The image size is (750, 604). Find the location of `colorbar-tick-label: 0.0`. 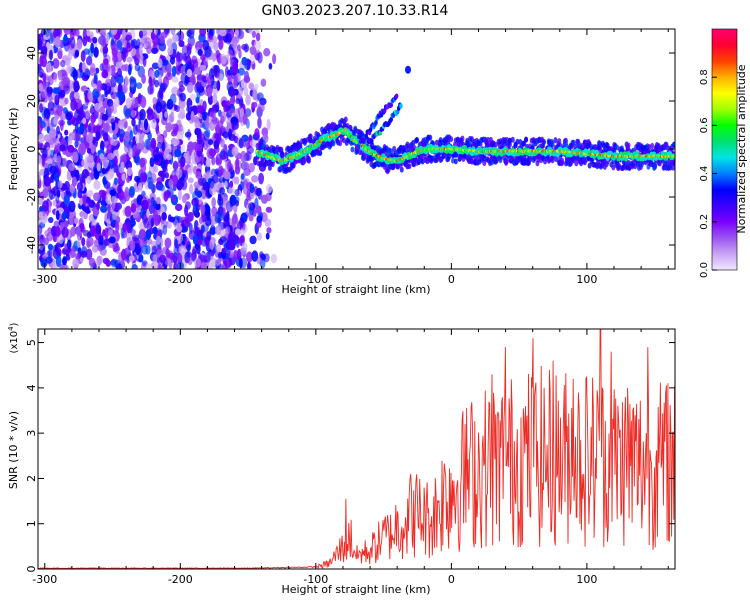

colorbar-tick-label: 0.0 is located at coordinates (704, 270).